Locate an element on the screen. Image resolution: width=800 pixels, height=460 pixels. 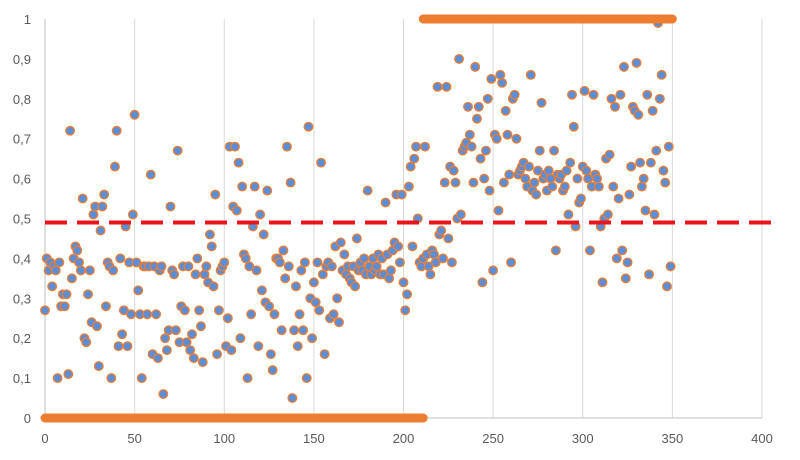
y-tick-label: 0,9 is located at coordinates (22, 59).